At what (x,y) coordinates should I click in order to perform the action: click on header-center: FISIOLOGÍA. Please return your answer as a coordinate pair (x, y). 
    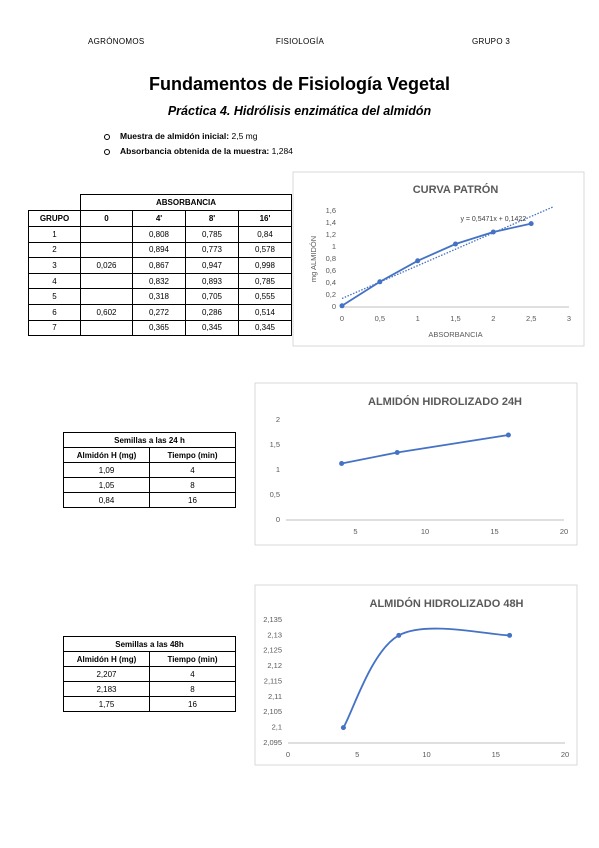
    Looking at the image, I should click on (300, 41).